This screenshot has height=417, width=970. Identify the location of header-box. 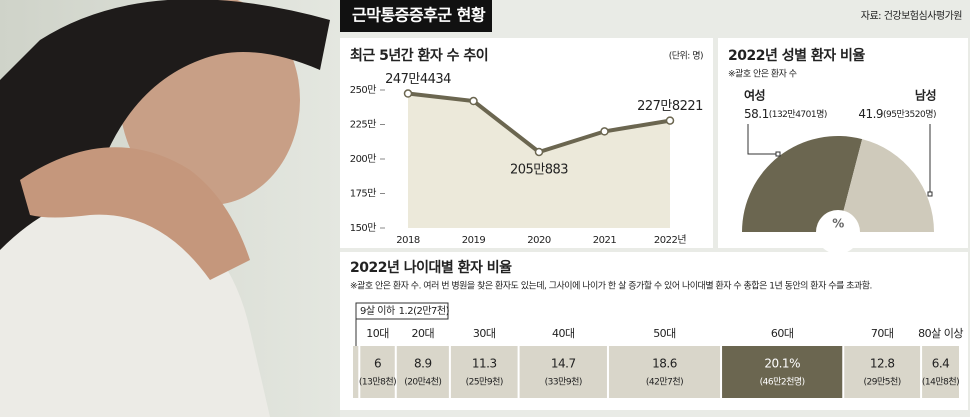
(416, 16).